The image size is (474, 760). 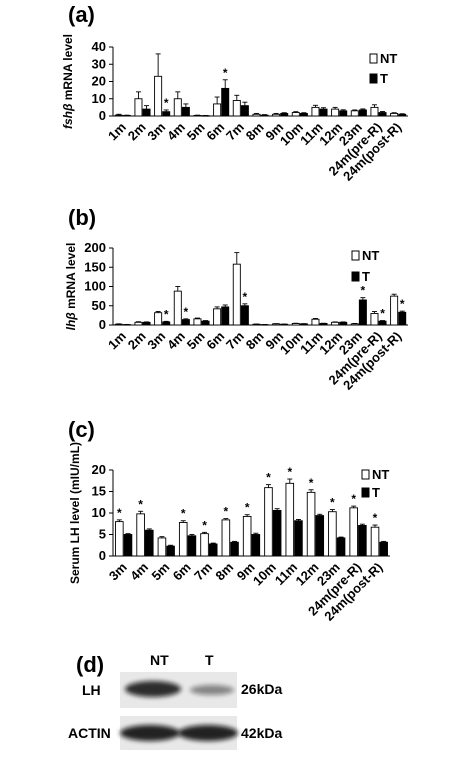 I want to click on legend-label-t: T, so click(x=366, y=276).